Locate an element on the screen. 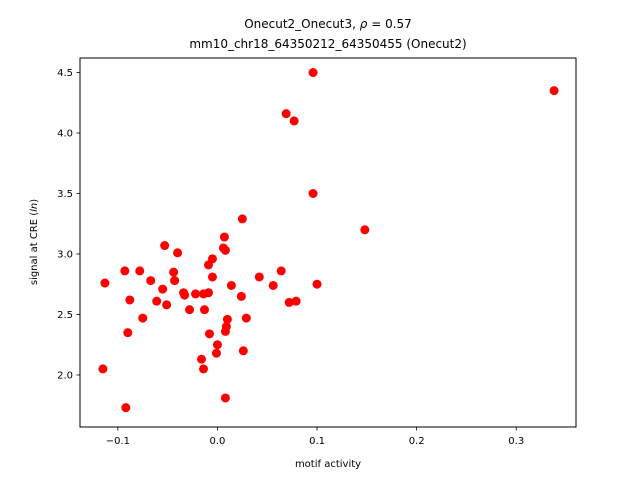 Image resolution: width=640 pixels, height=480 pixels. x-axis-label: motif activity is located at coordinates (328, 464).